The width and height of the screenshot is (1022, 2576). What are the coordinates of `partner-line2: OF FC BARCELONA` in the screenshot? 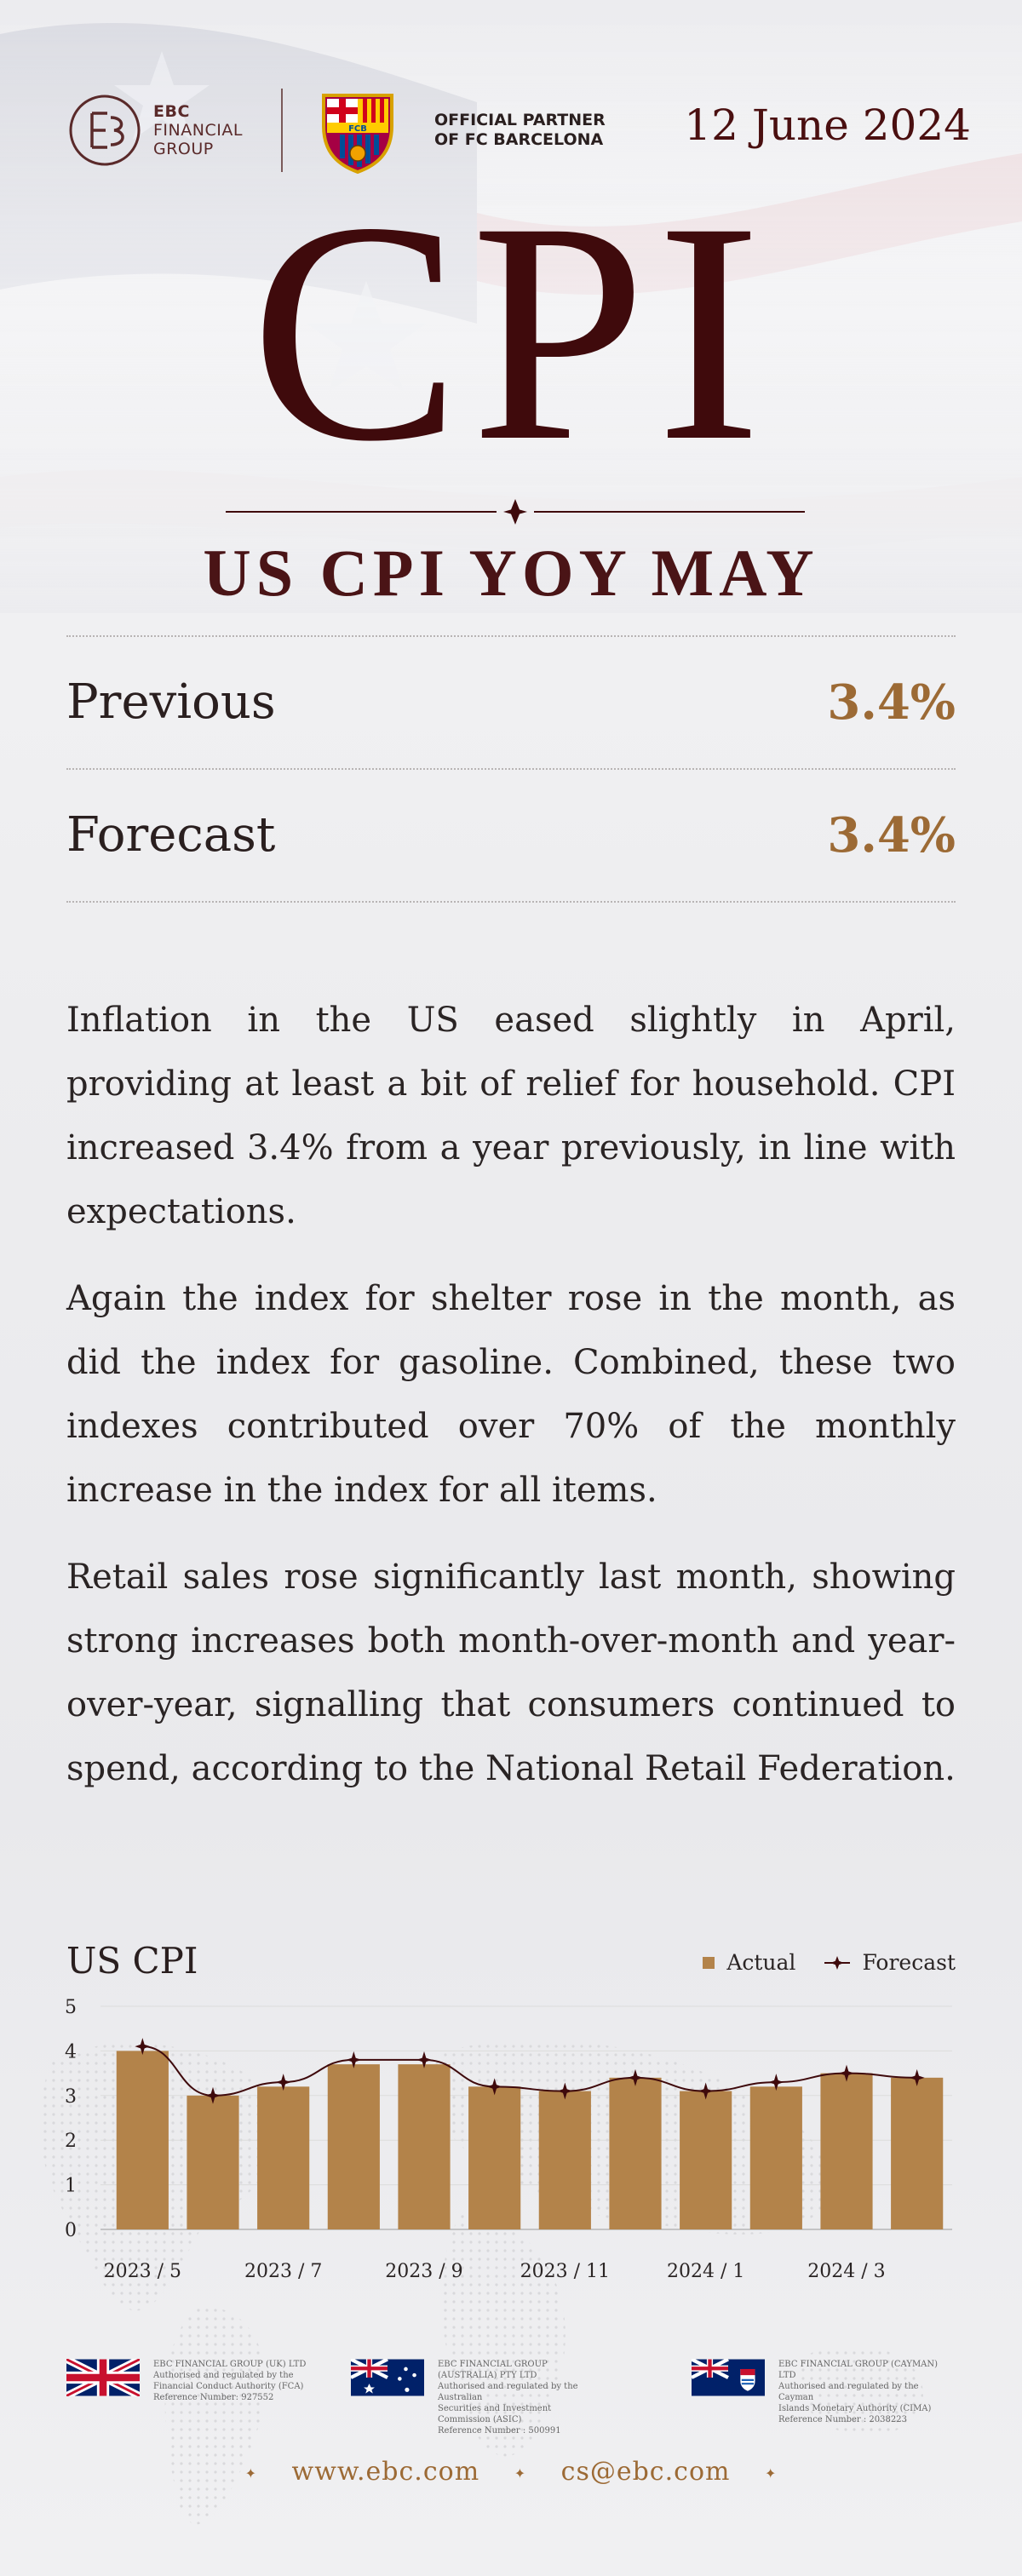 It's located at (519, 139).